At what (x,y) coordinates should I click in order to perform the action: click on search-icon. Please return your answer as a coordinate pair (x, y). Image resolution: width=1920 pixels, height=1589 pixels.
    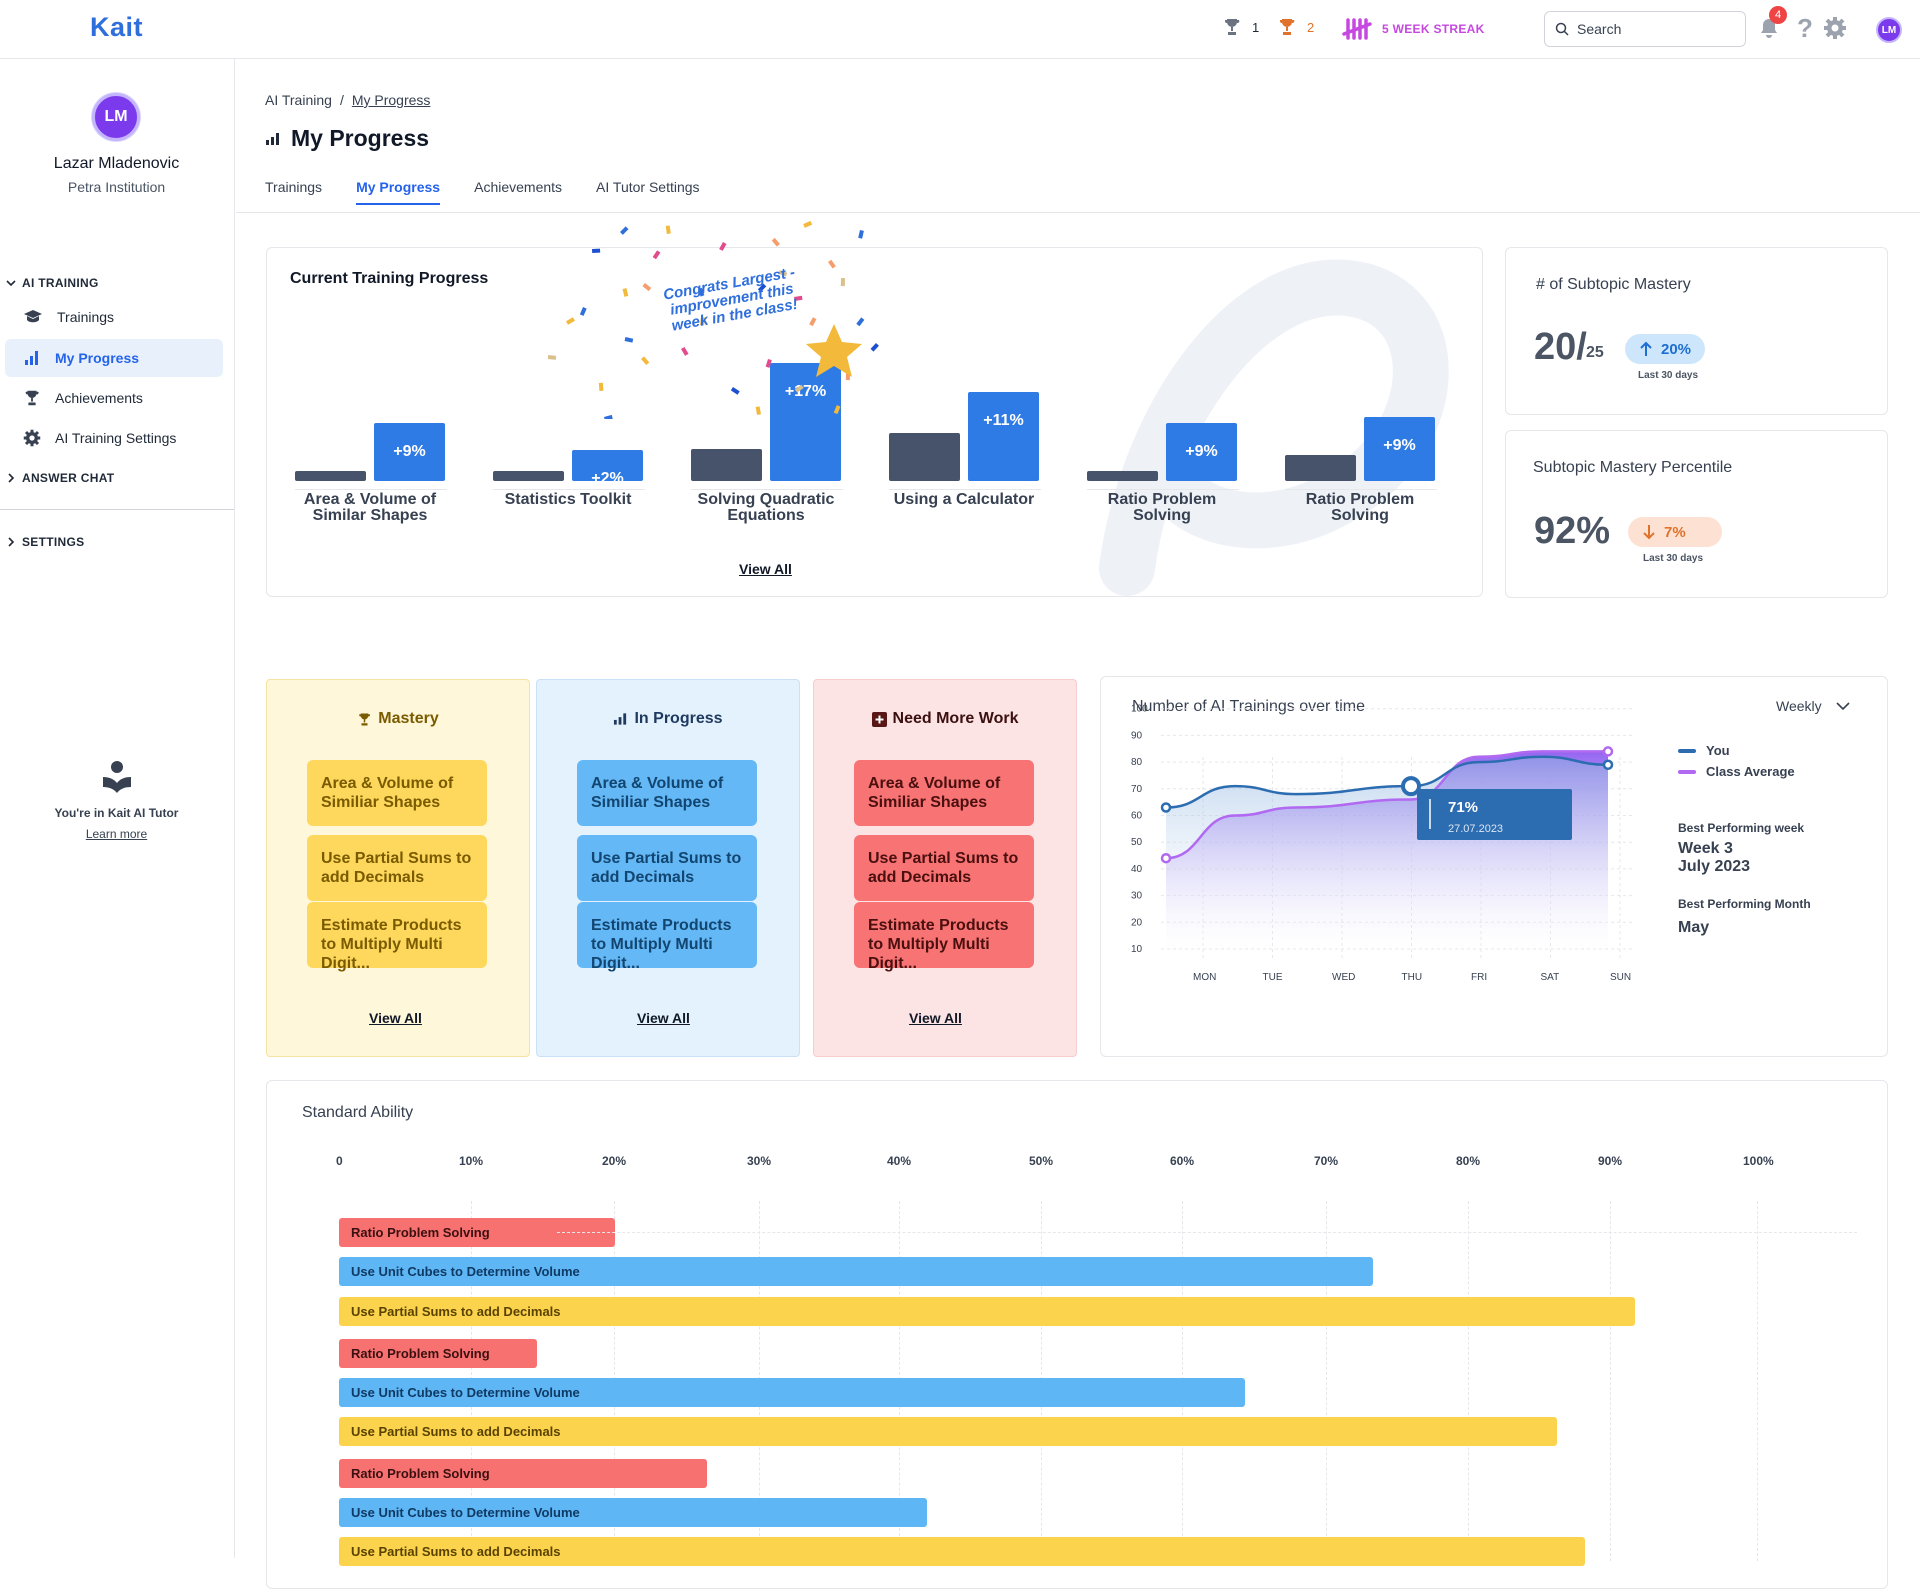
    Looking at the image, I should click on (1562, 29).